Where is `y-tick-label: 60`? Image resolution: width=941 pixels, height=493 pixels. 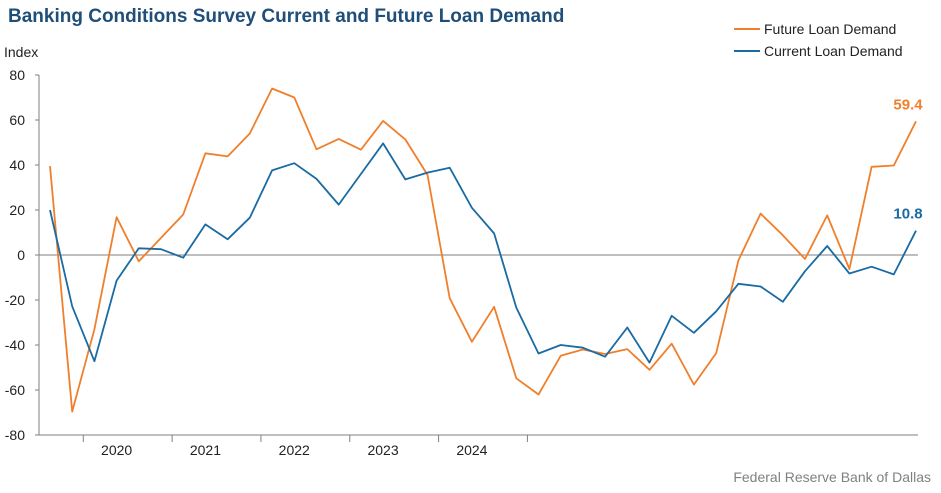 y-tick-label: 60 is located at coordinates (17, 120).